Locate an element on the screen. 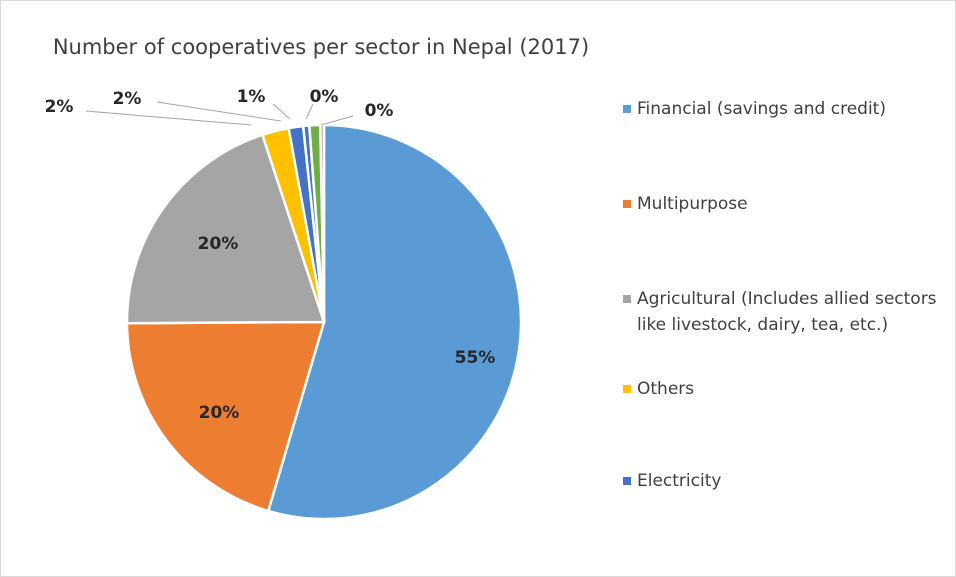 Image resolution: width=956 pixels, height=577 pixels. data-label: 1% is located at coordinates (251, 97).